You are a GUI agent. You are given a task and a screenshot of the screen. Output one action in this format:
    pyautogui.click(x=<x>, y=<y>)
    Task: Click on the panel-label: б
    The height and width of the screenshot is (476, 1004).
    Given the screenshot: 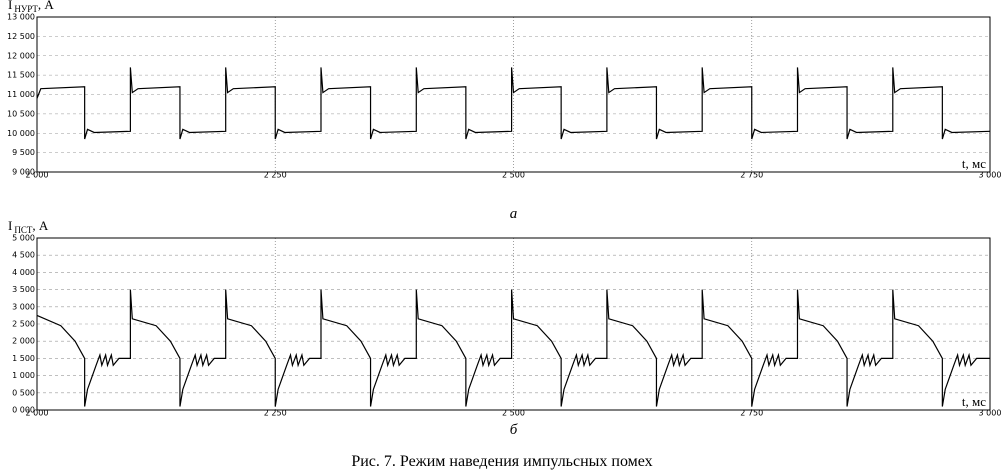 What is the action you would take?
    pyautogui.click(x=514, y=430)
    